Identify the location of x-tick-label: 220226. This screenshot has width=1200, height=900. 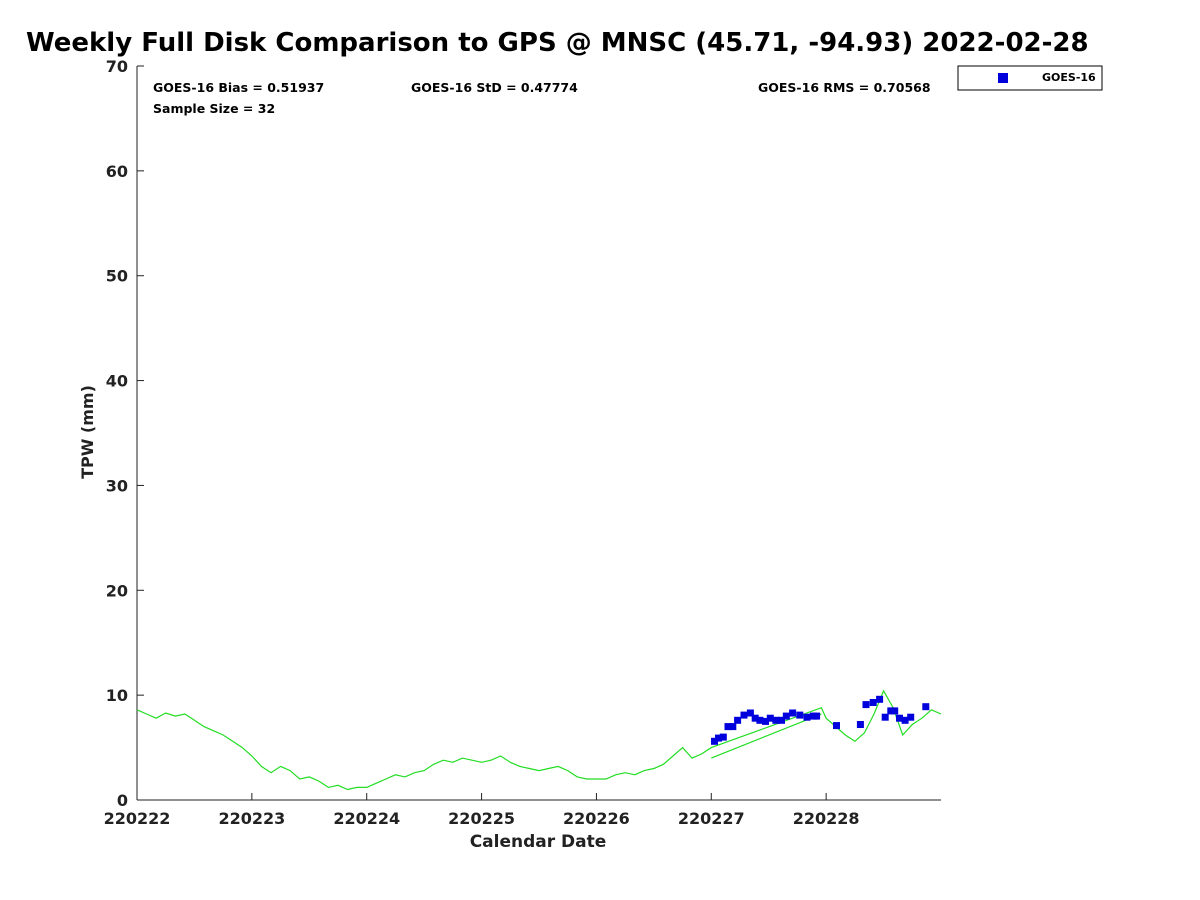
(596, 818).